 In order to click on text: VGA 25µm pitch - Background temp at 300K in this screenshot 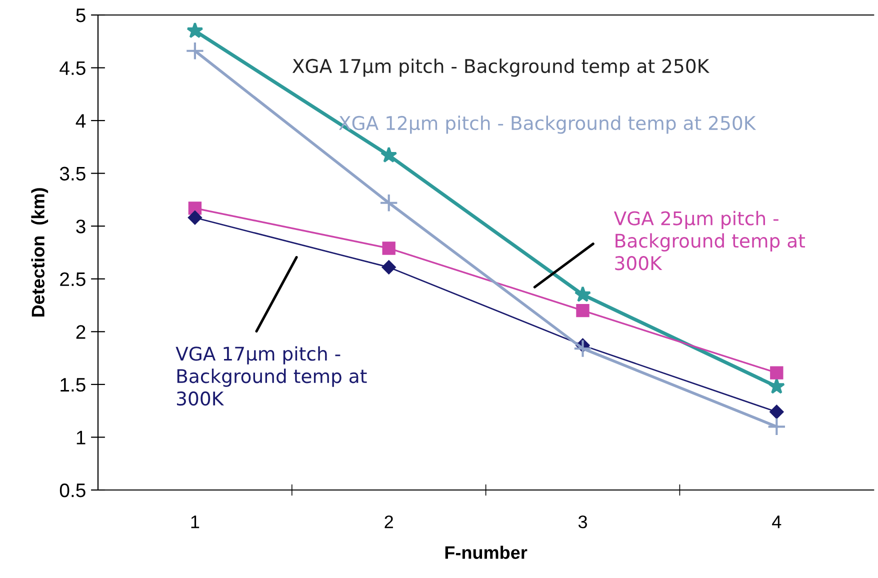, I will do `click(709, 240)`.